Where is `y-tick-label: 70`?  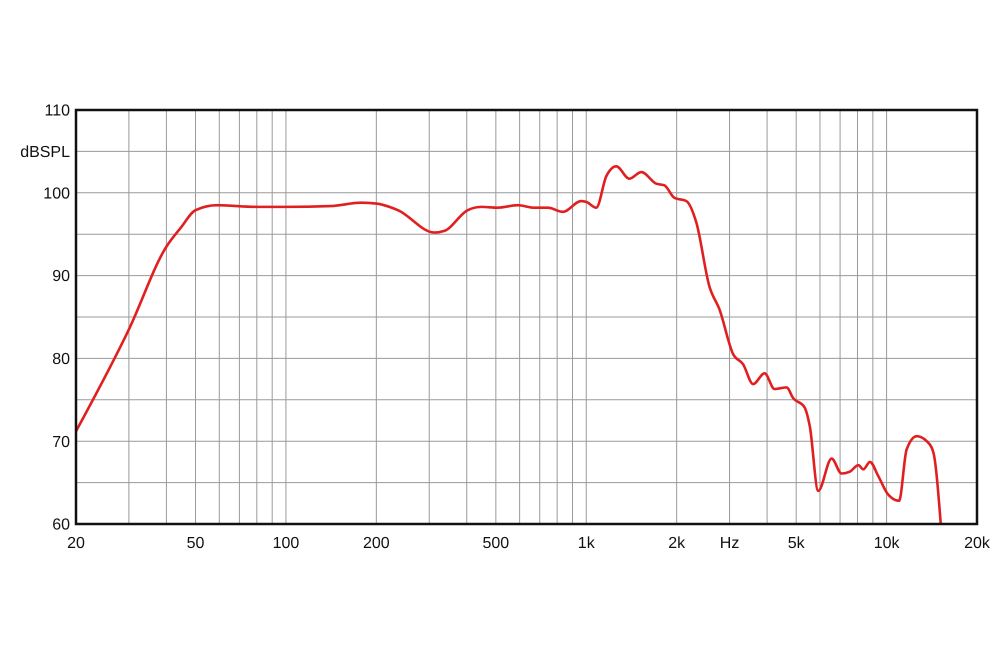 y-tick-label: 70 is located at coordinates (61, 442).